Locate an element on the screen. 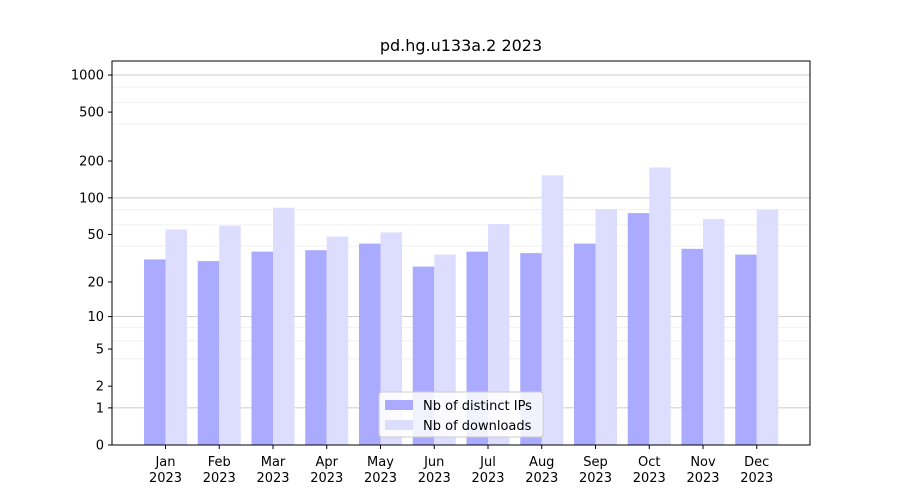  x-tick-label: Mar 2023 is located at coordinates (272, 470).